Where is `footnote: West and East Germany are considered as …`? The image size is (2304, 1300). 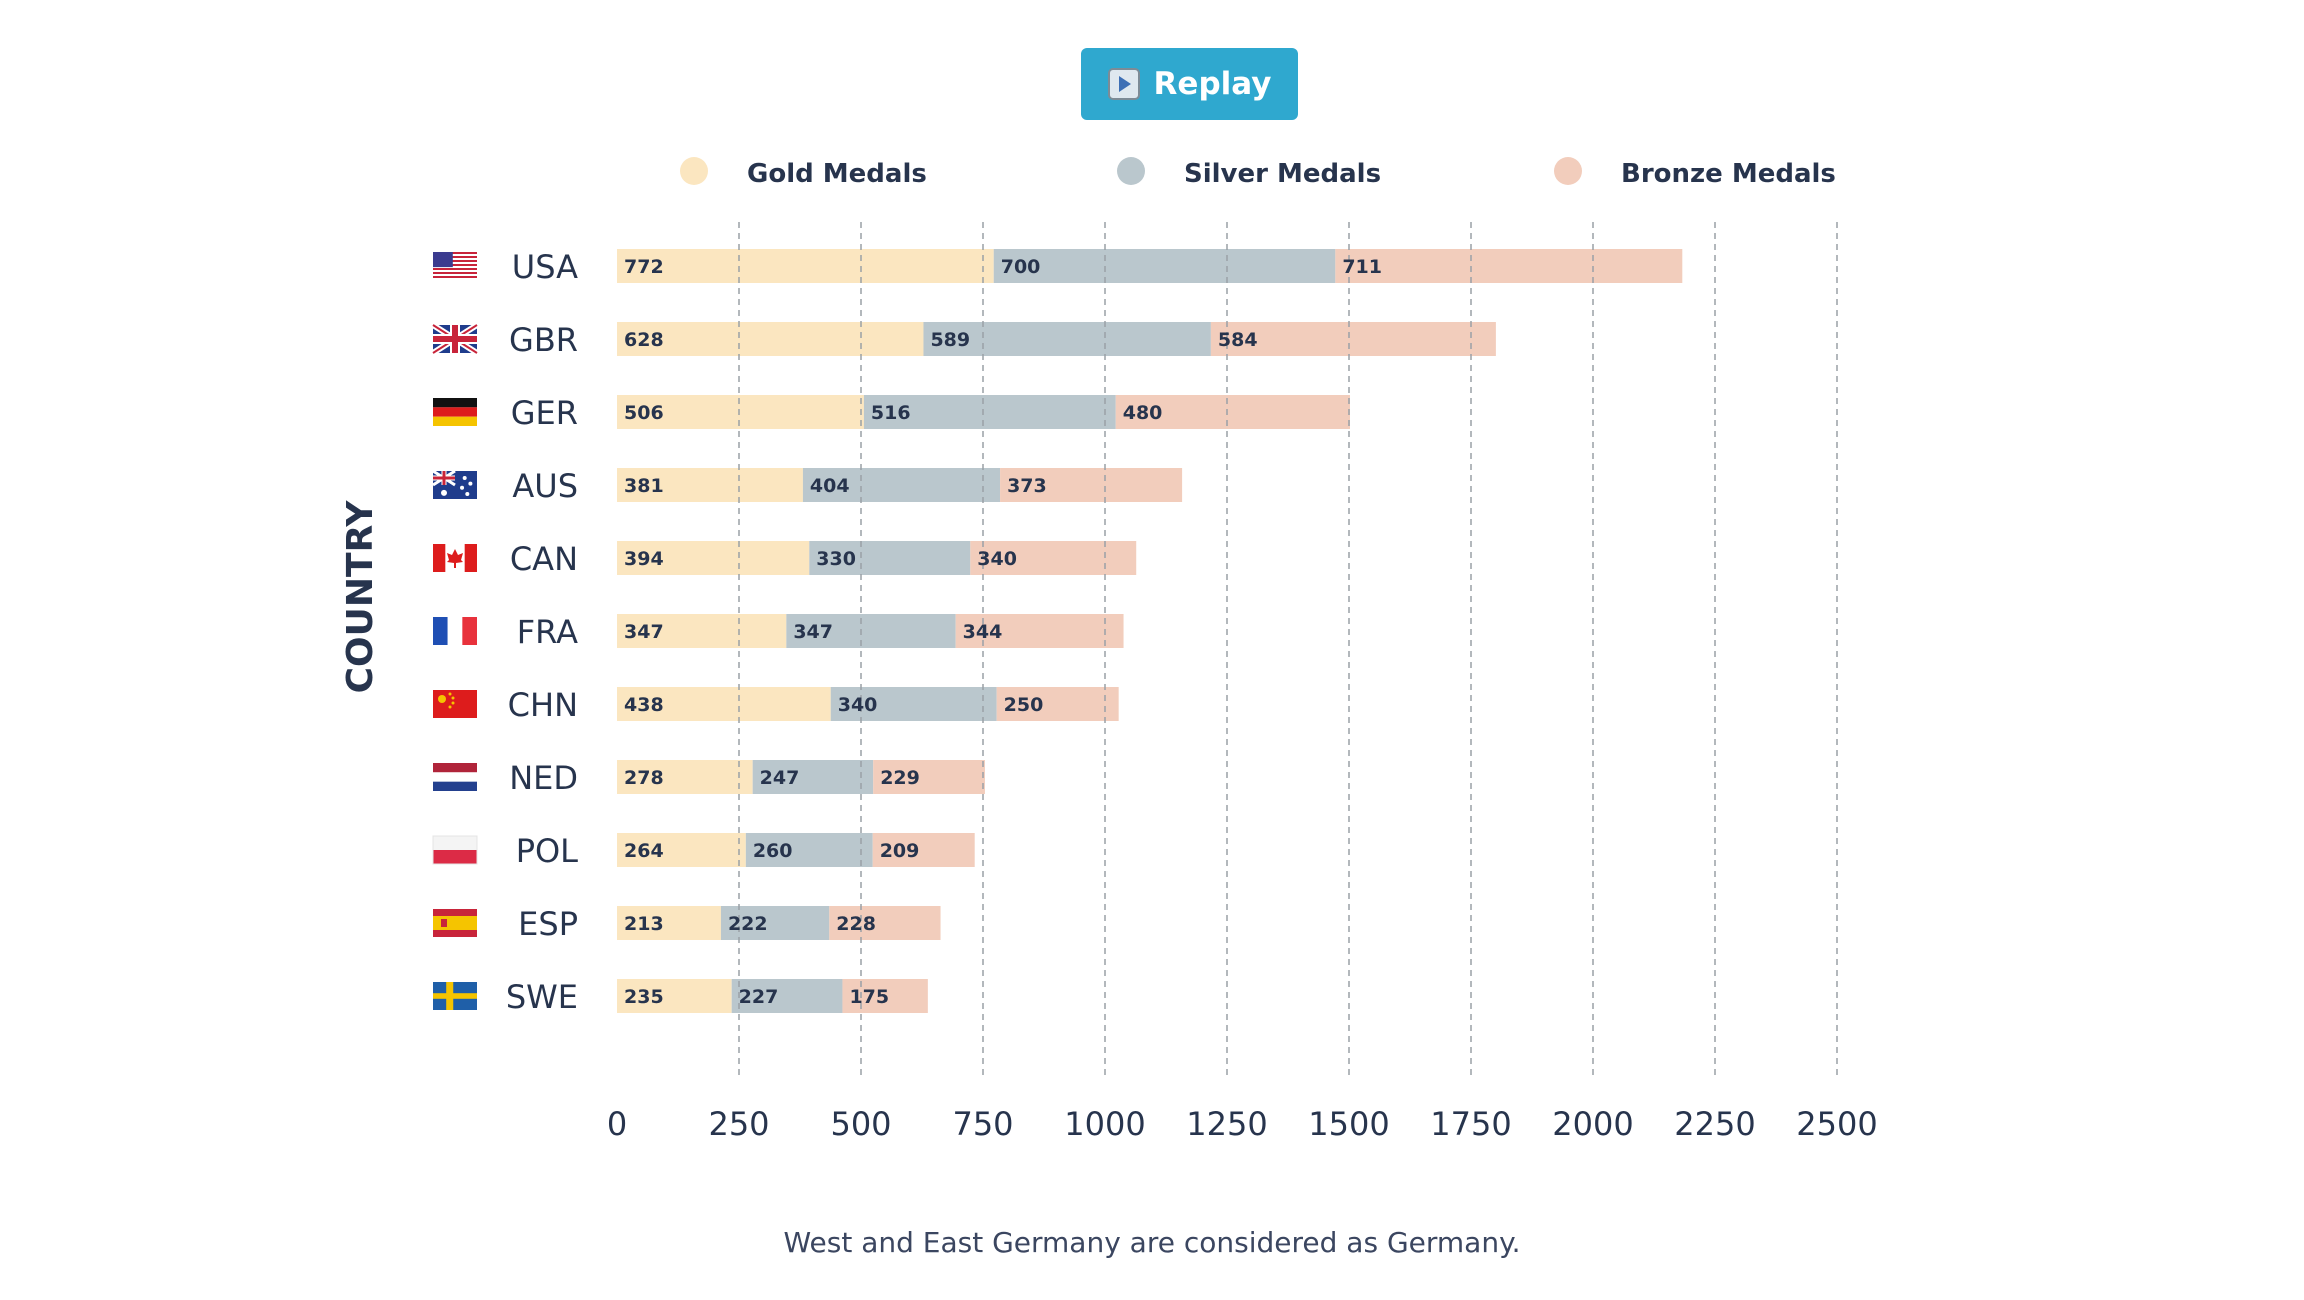 footnote: West and East Germany are considered as … is located at coordinates (1152, 1242).